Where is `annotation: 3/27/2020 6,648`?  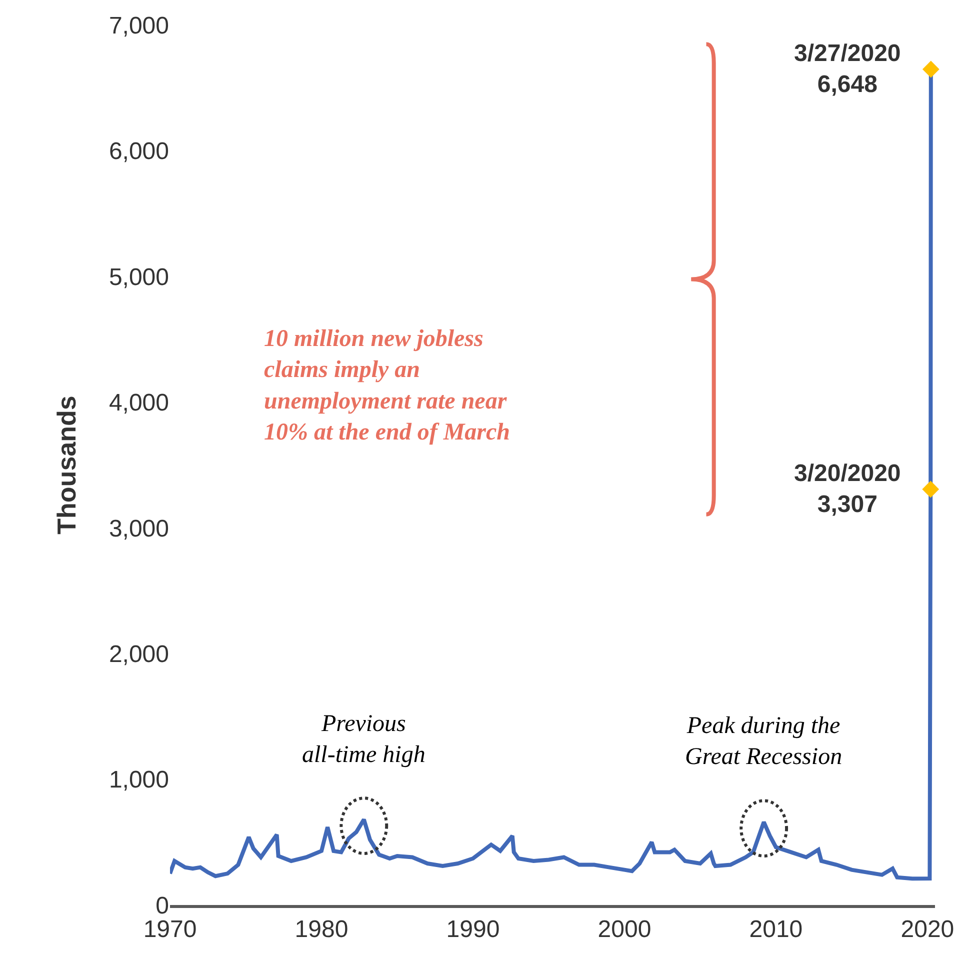
annotation: 3/27/2020 6,648 is located at coordinates (847, 69).